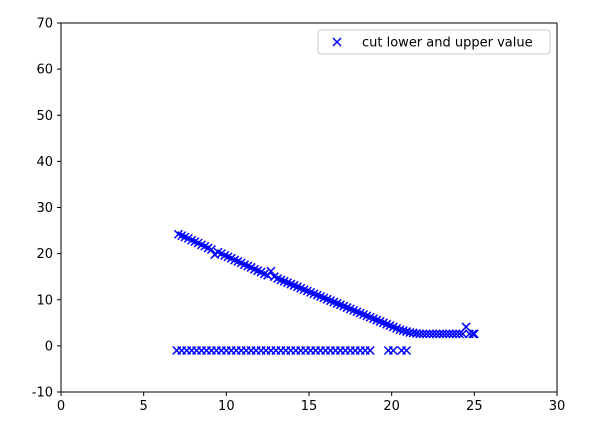 Image resolution: width=595 pixels, height=439 pixels. I want to click on y-tick-label: 40, so click(44, 162).